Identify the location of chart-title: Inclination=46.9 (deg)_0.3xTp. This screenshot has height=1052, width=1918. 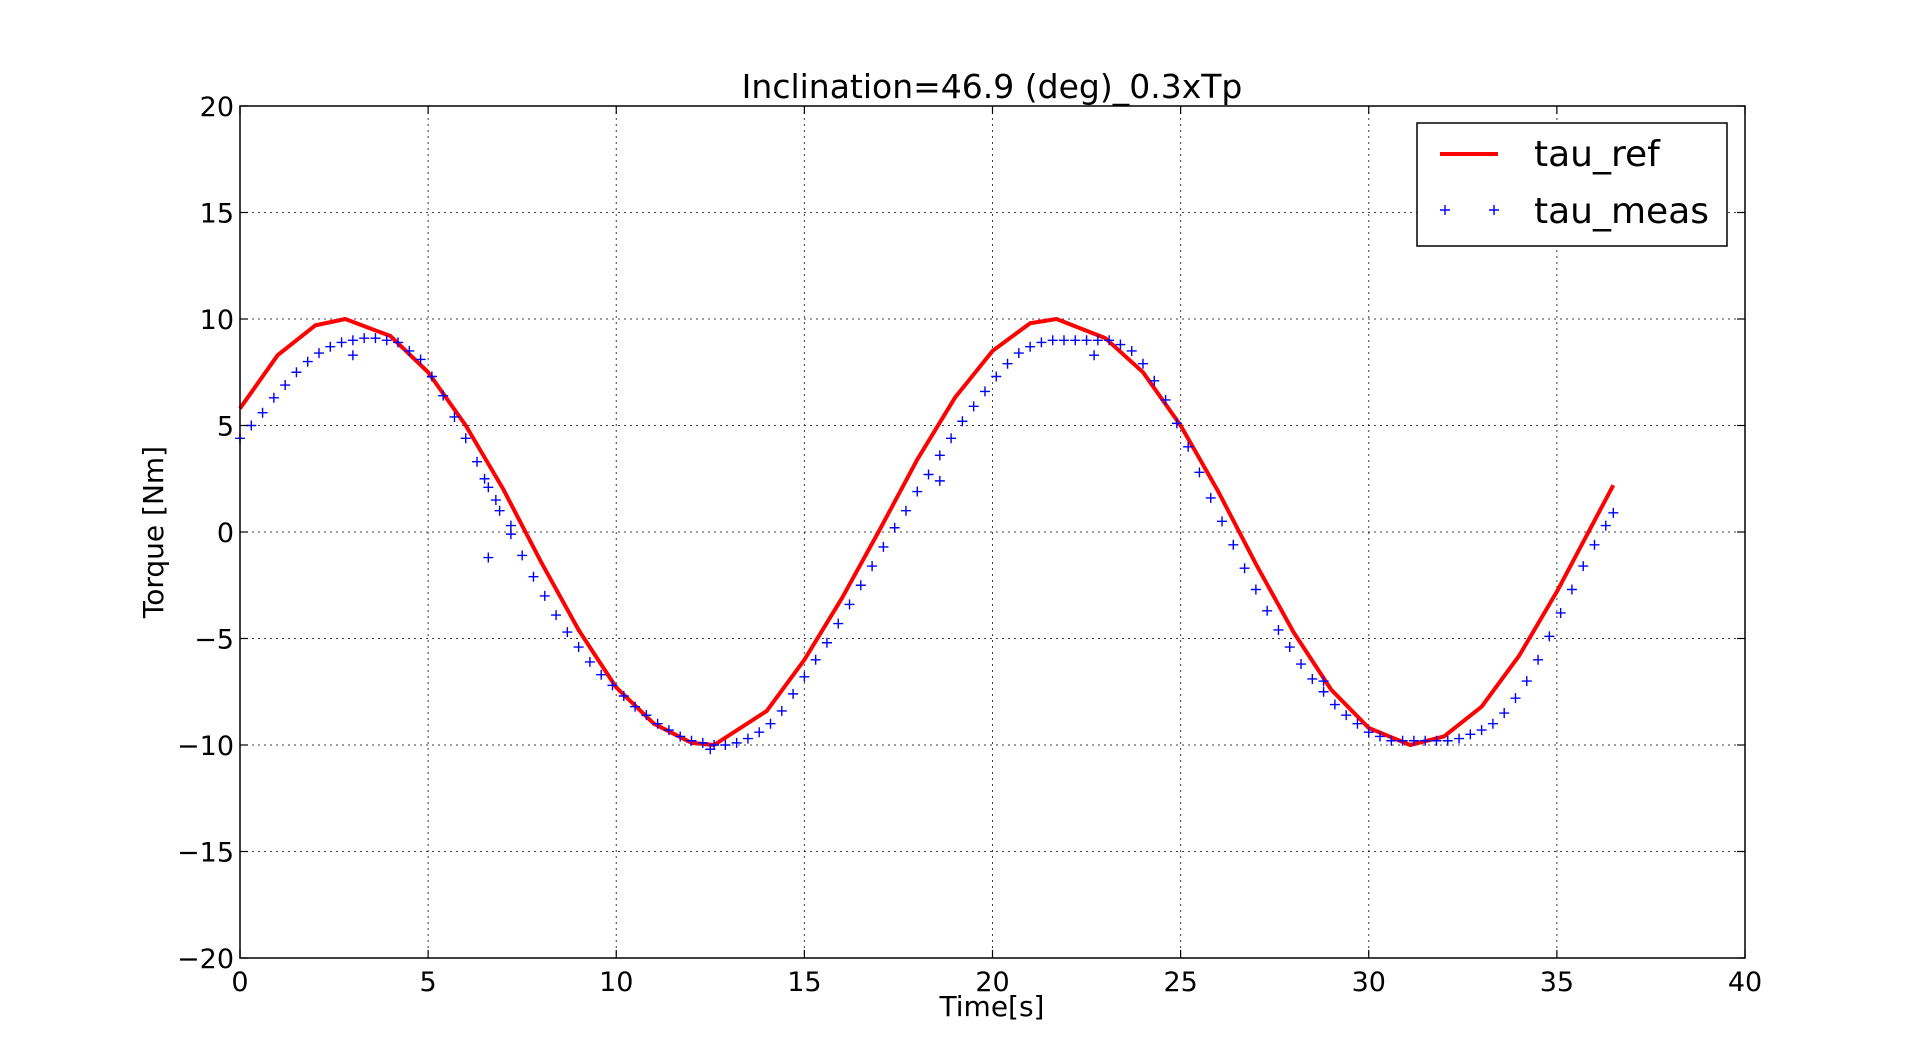
(992, 86).